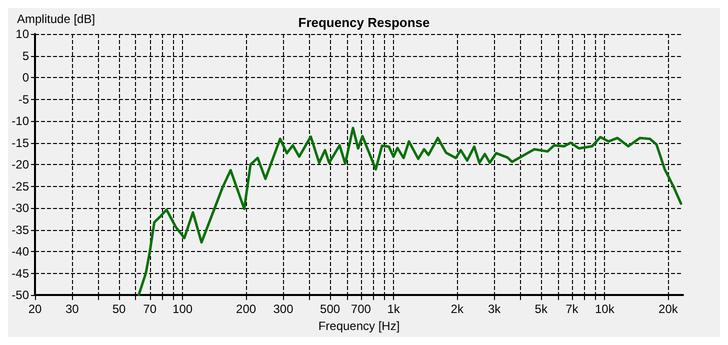 The height and width of the screenshot is (345, 728). I want to click on y-tick-label: 0, so click(26, 77).